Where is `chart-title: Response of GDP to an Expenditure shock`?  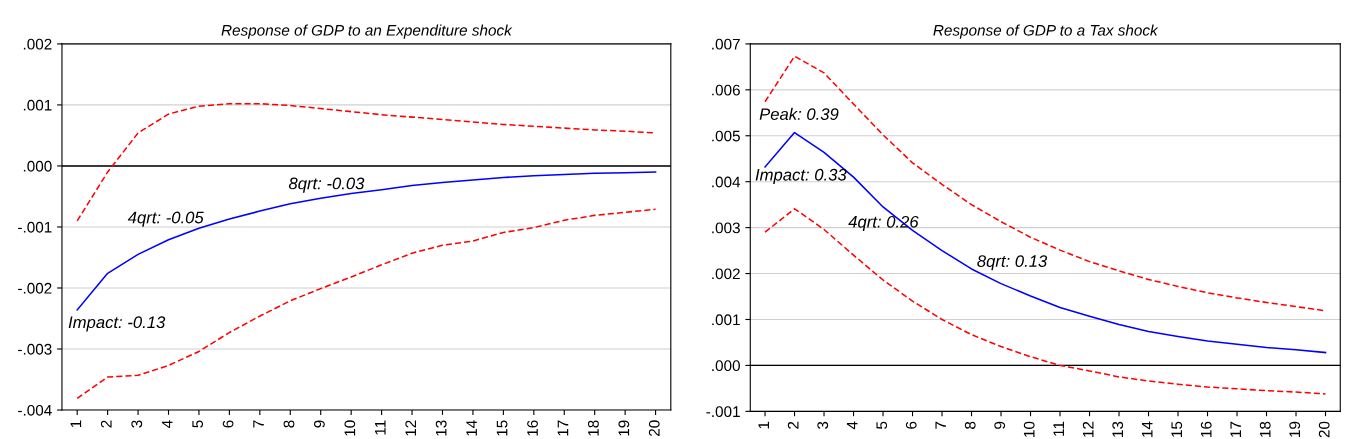
chart-title: Response of GDP to an Expenditure shock is located at coordinates (367, 31).